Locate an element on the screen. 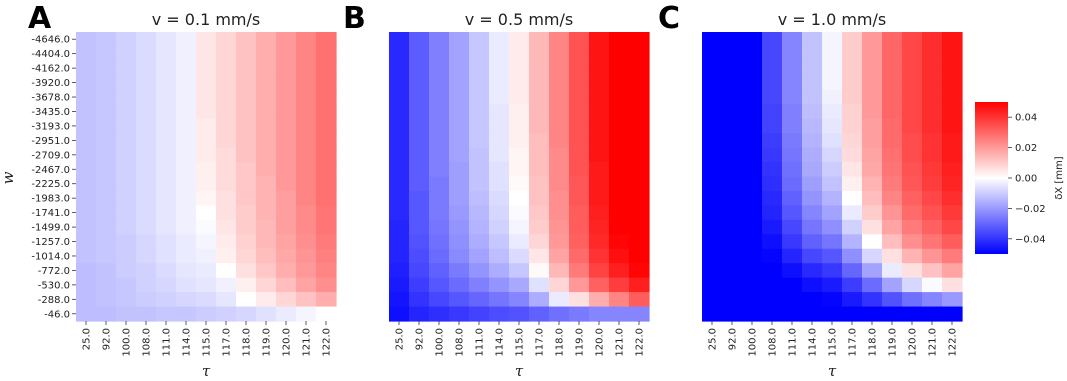 Image resolution: width=1067 pixels, height=381 pixels. x-tick-label: 122.0 is located at coordinates (953, 342).